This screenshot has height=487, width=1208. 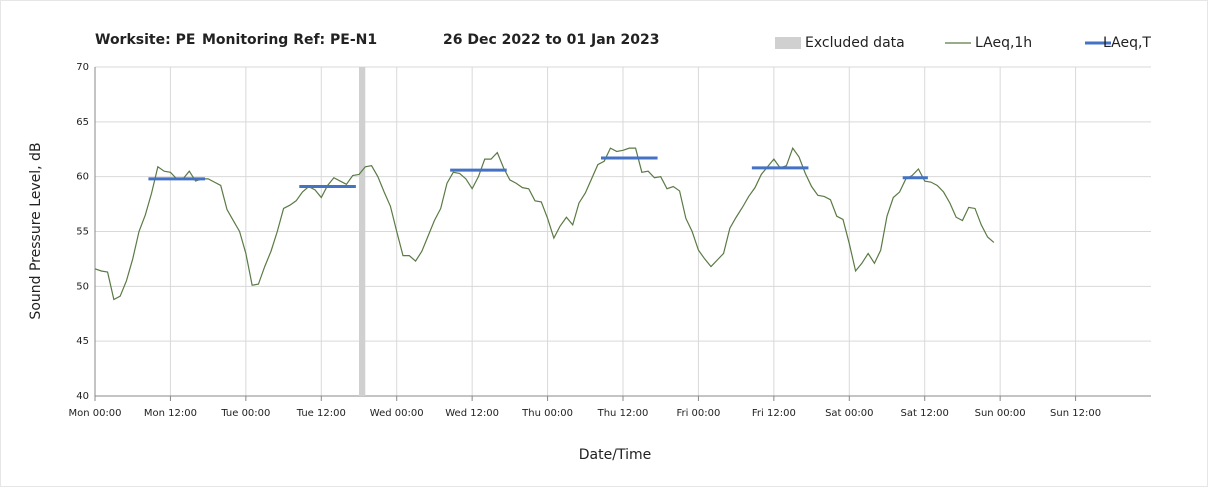 What do you see at coordinates (472, 413) in the screenshot?
I see `x-tick-label: Wed 12:00` at bounding box center [472, 413].